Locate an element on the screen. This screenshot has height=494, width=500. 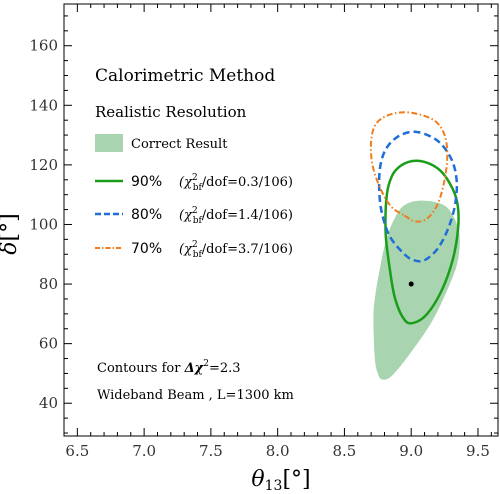
y-tick-label: 140 is located at coordinates (43, 105).